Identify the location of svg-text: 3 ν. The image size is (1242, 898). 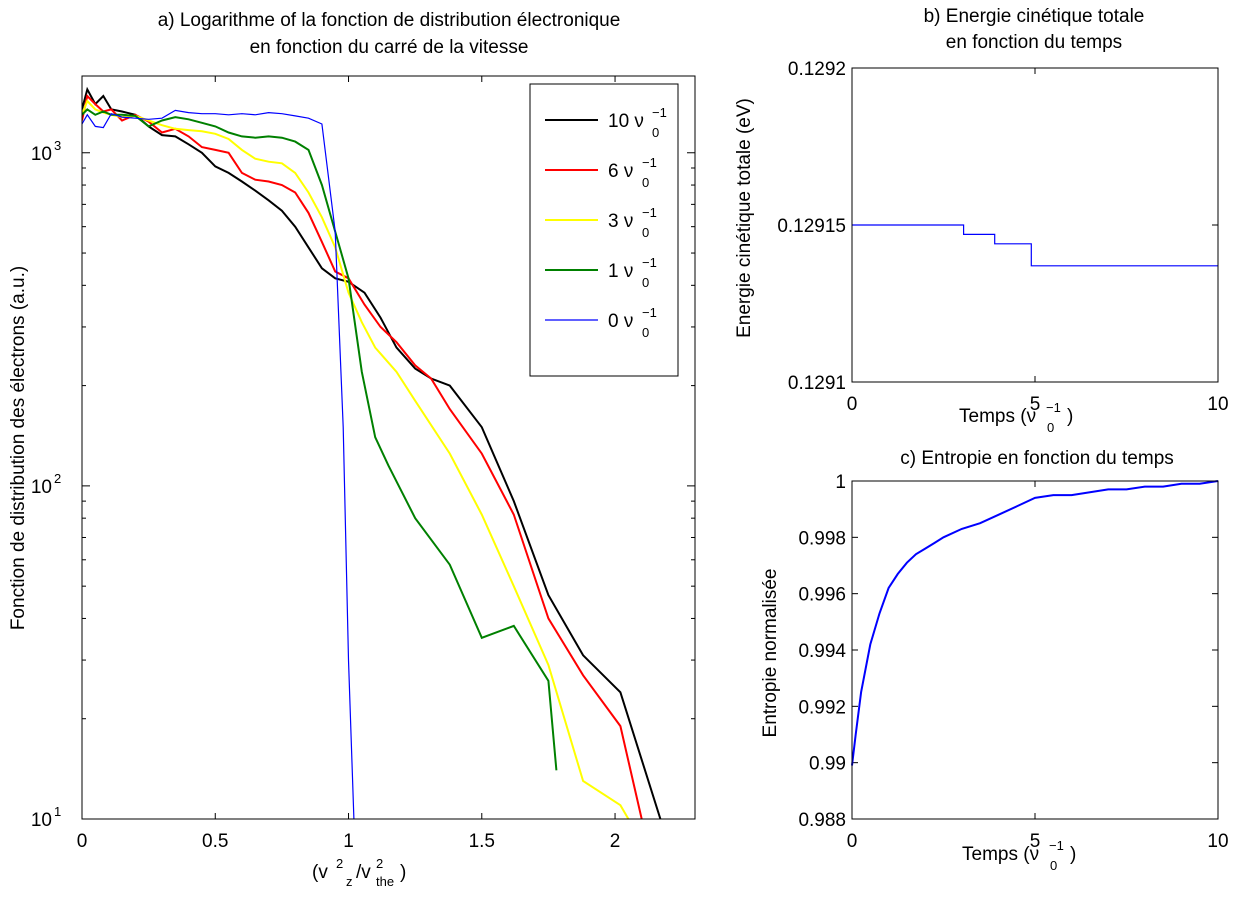
(620, 221).